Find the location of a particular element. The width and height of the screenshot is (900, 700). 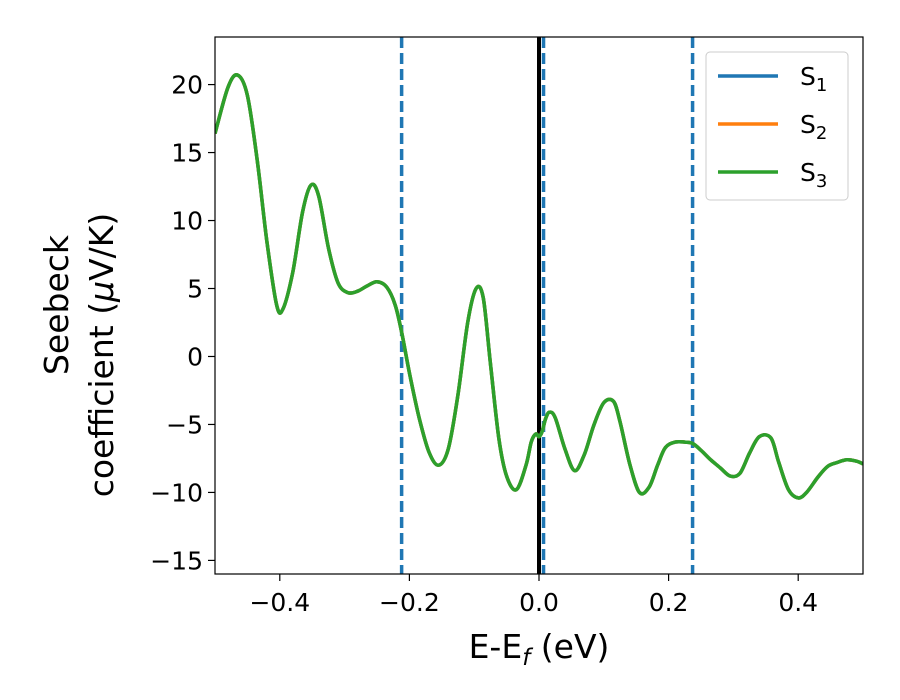

x-axis-ticks: −0.4 −0.2 0.0 0.2 0.4 is located at coordinates (533, 595).